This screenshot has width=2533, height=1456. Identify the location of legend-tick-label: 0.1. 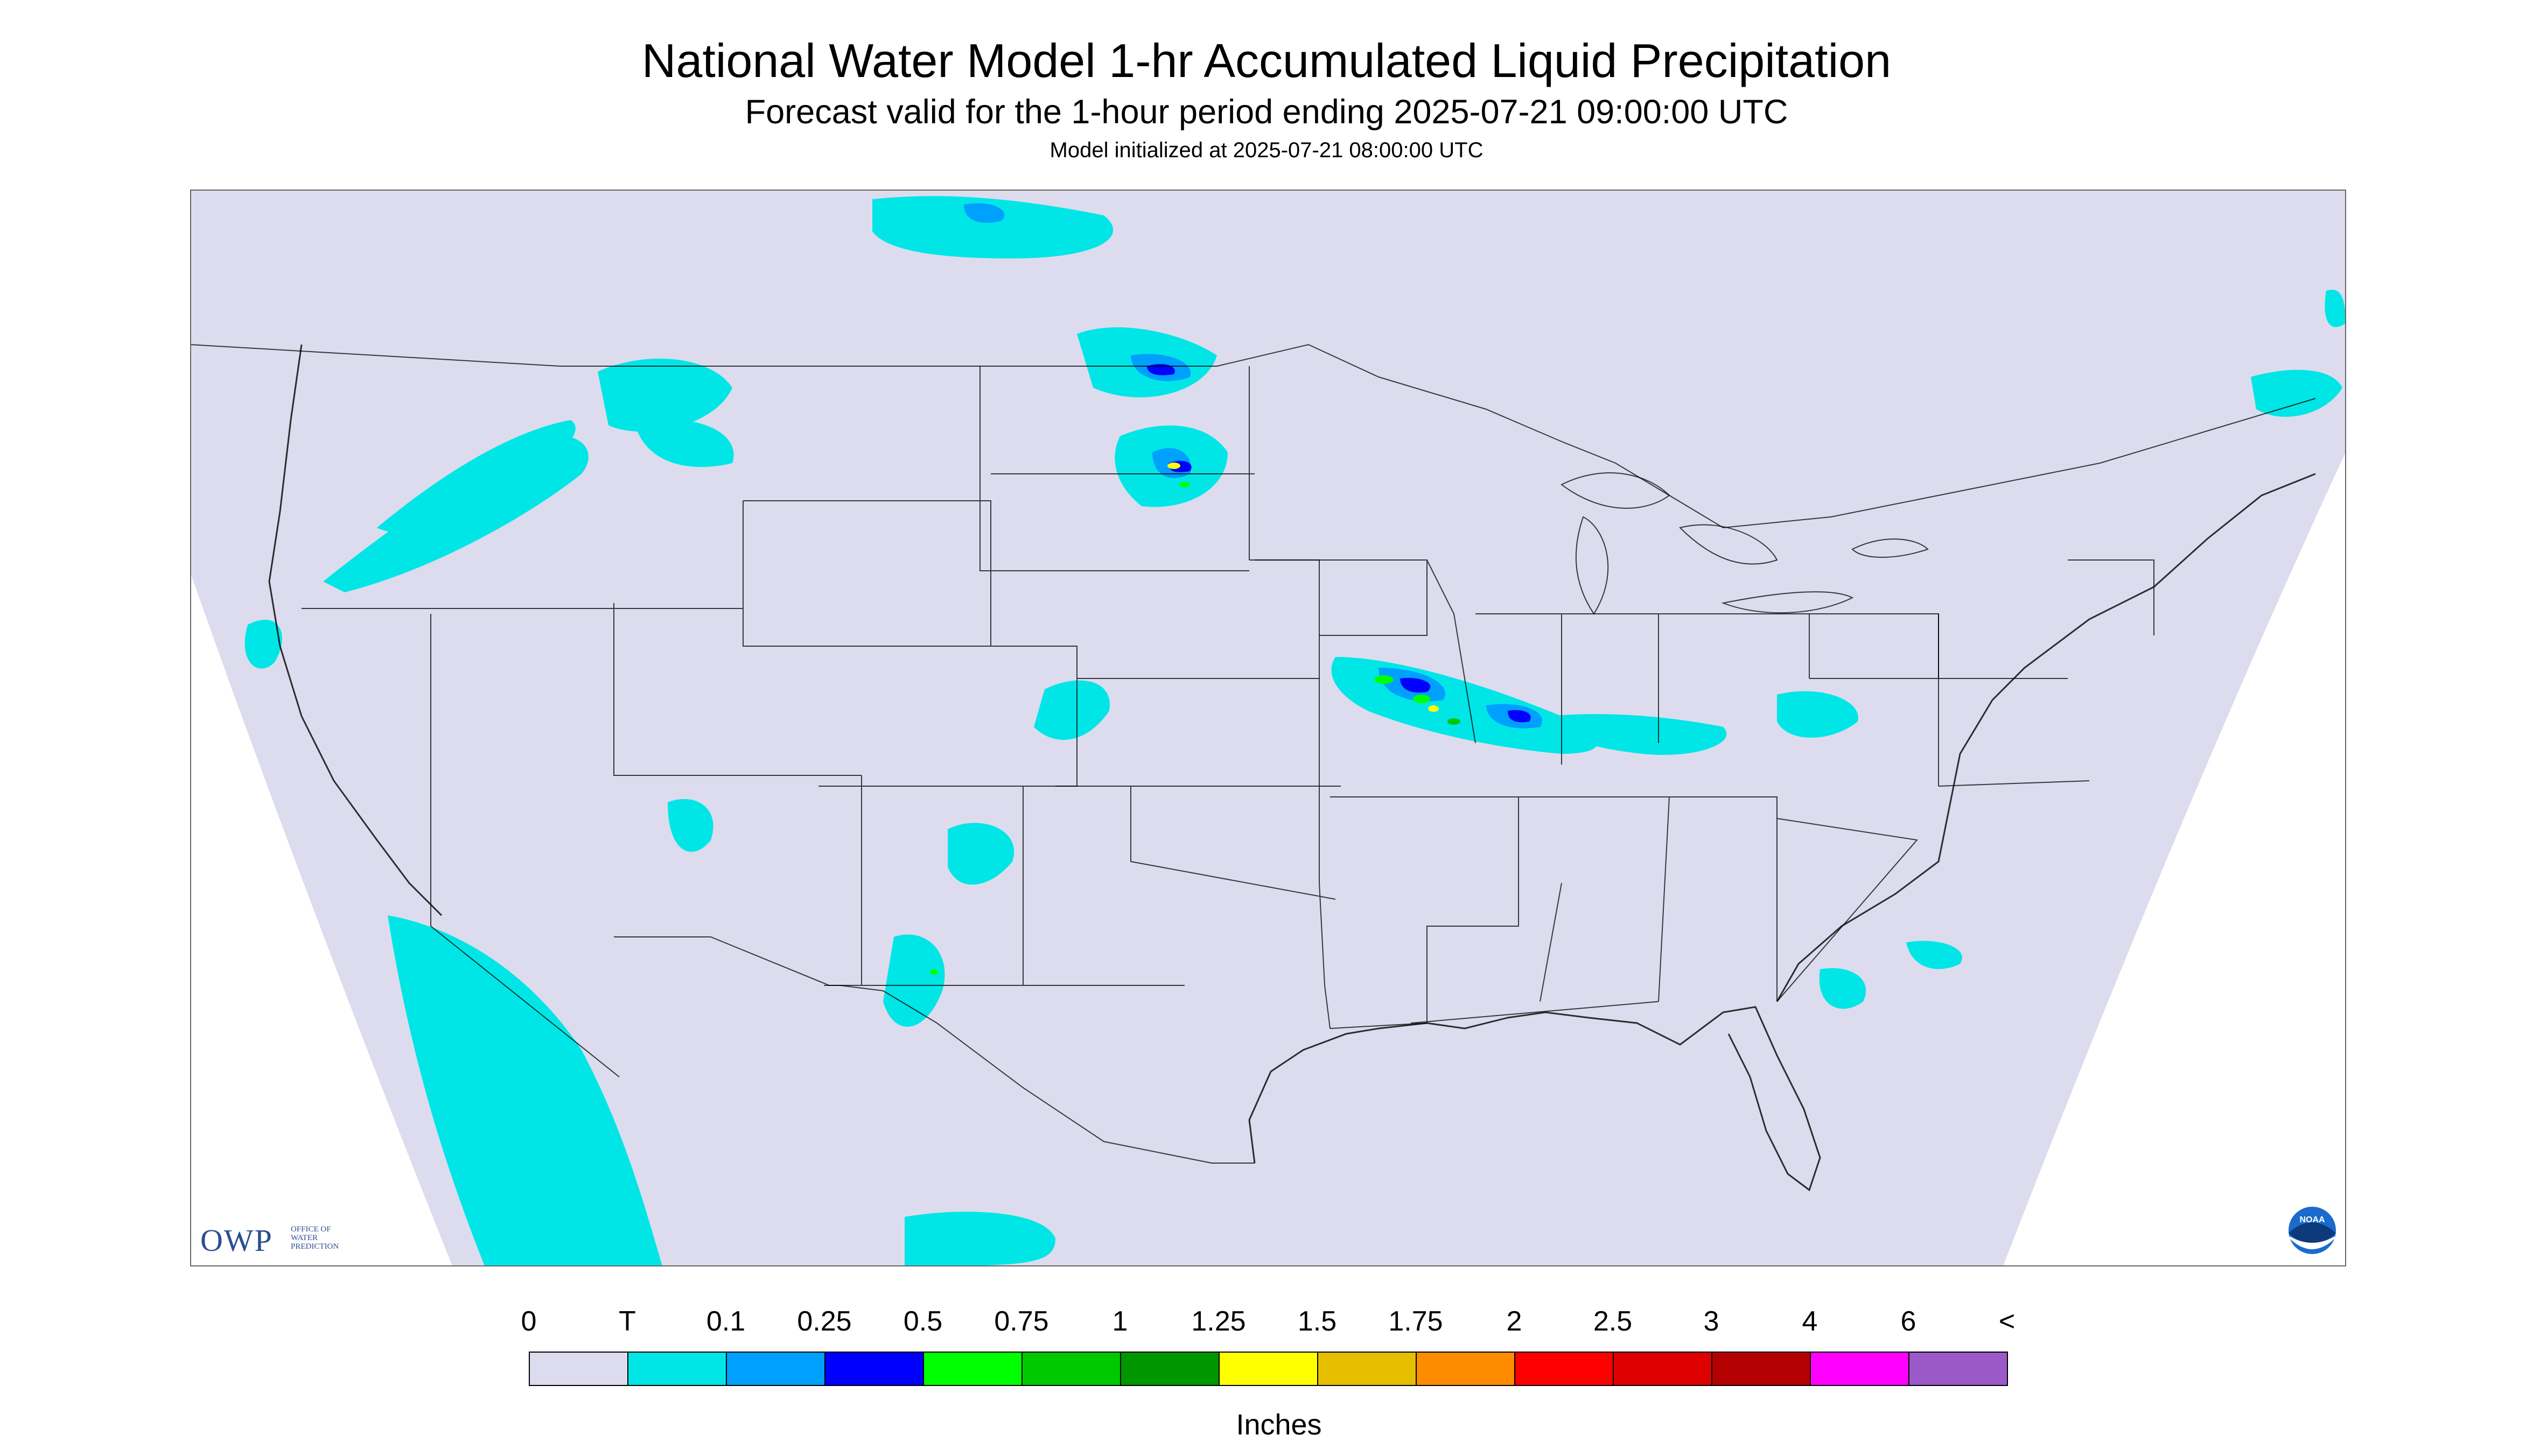
(726, 1321).